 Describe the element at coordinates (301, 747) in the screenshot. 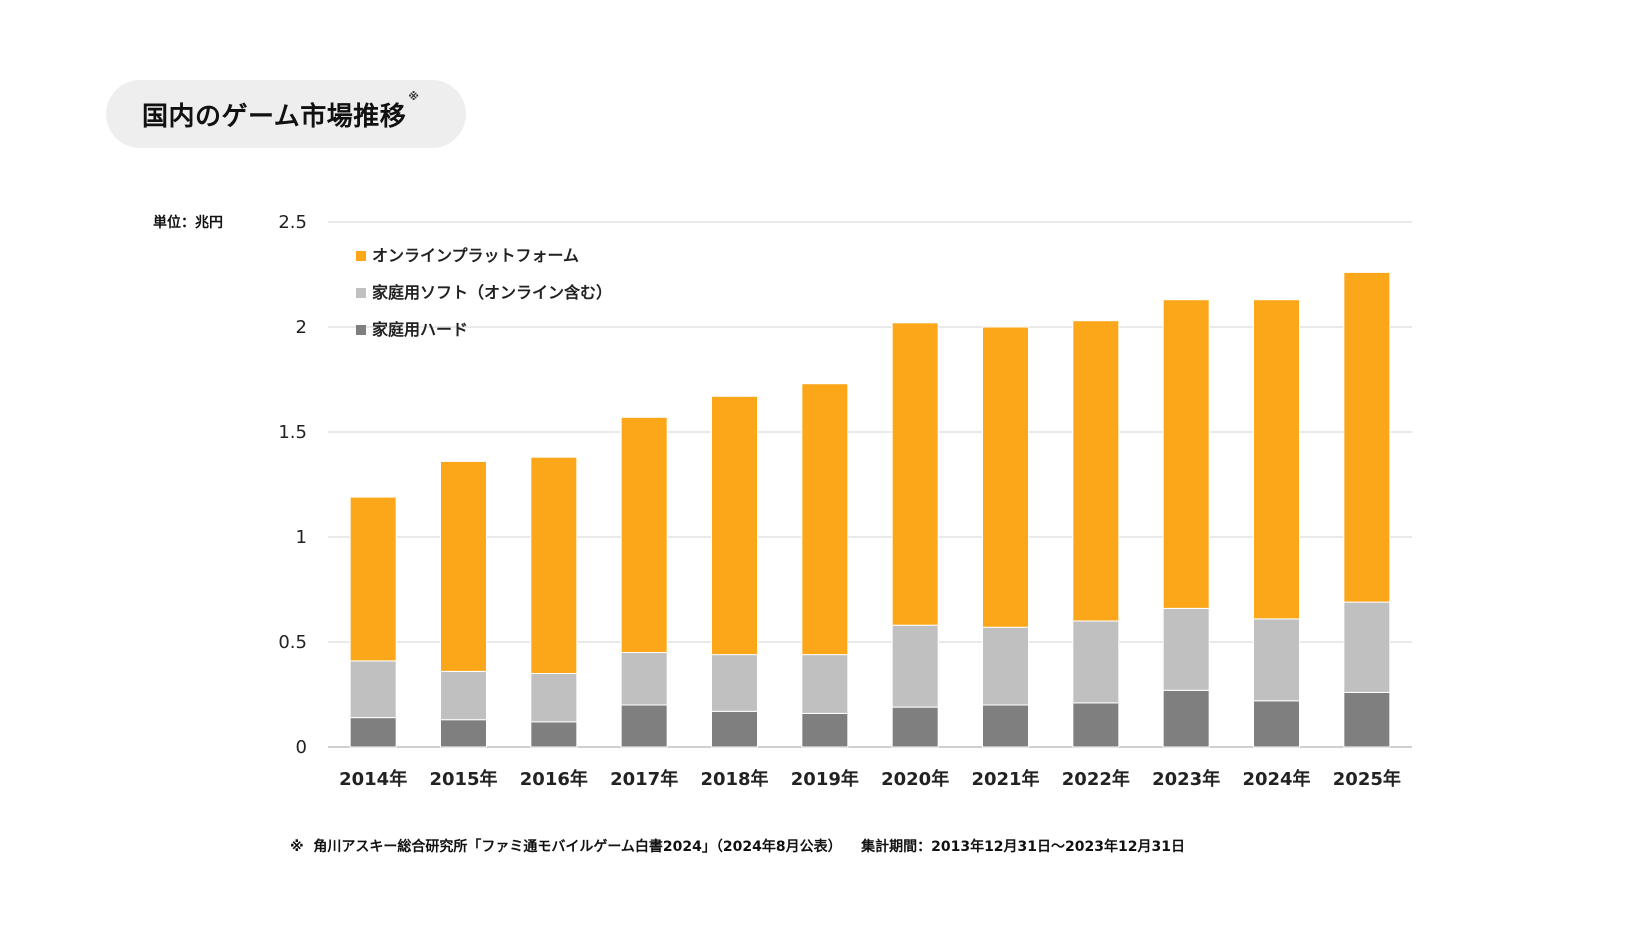

I see `y-tick-label: 0` at that location.